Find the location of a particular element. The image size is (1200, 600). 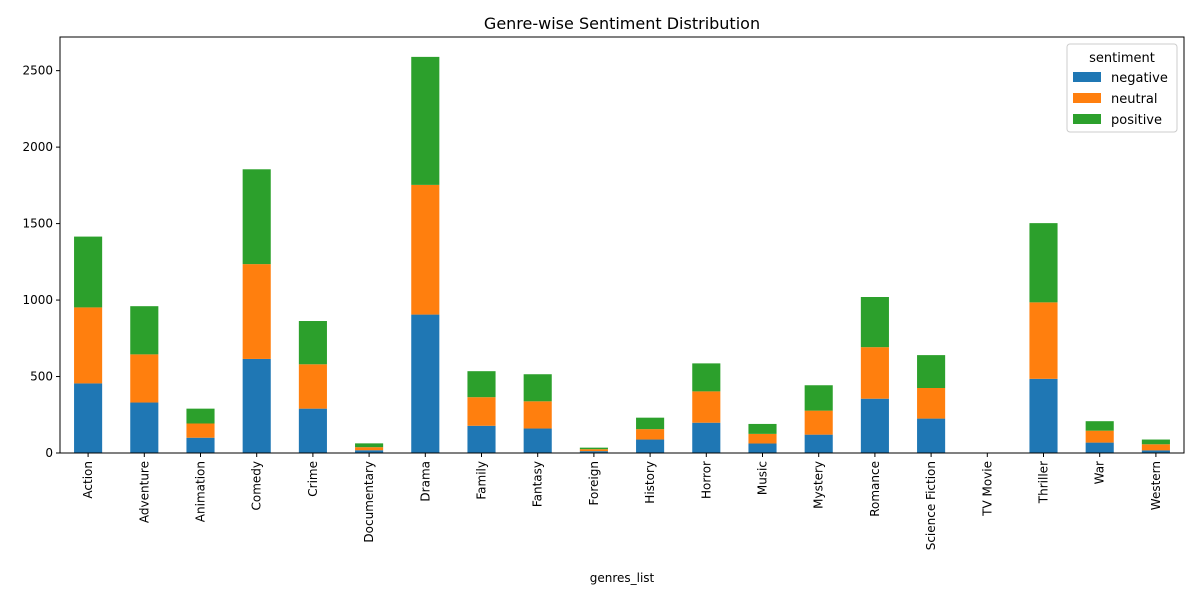

legend-title: sentiment is located at coordinates (1122, 58).